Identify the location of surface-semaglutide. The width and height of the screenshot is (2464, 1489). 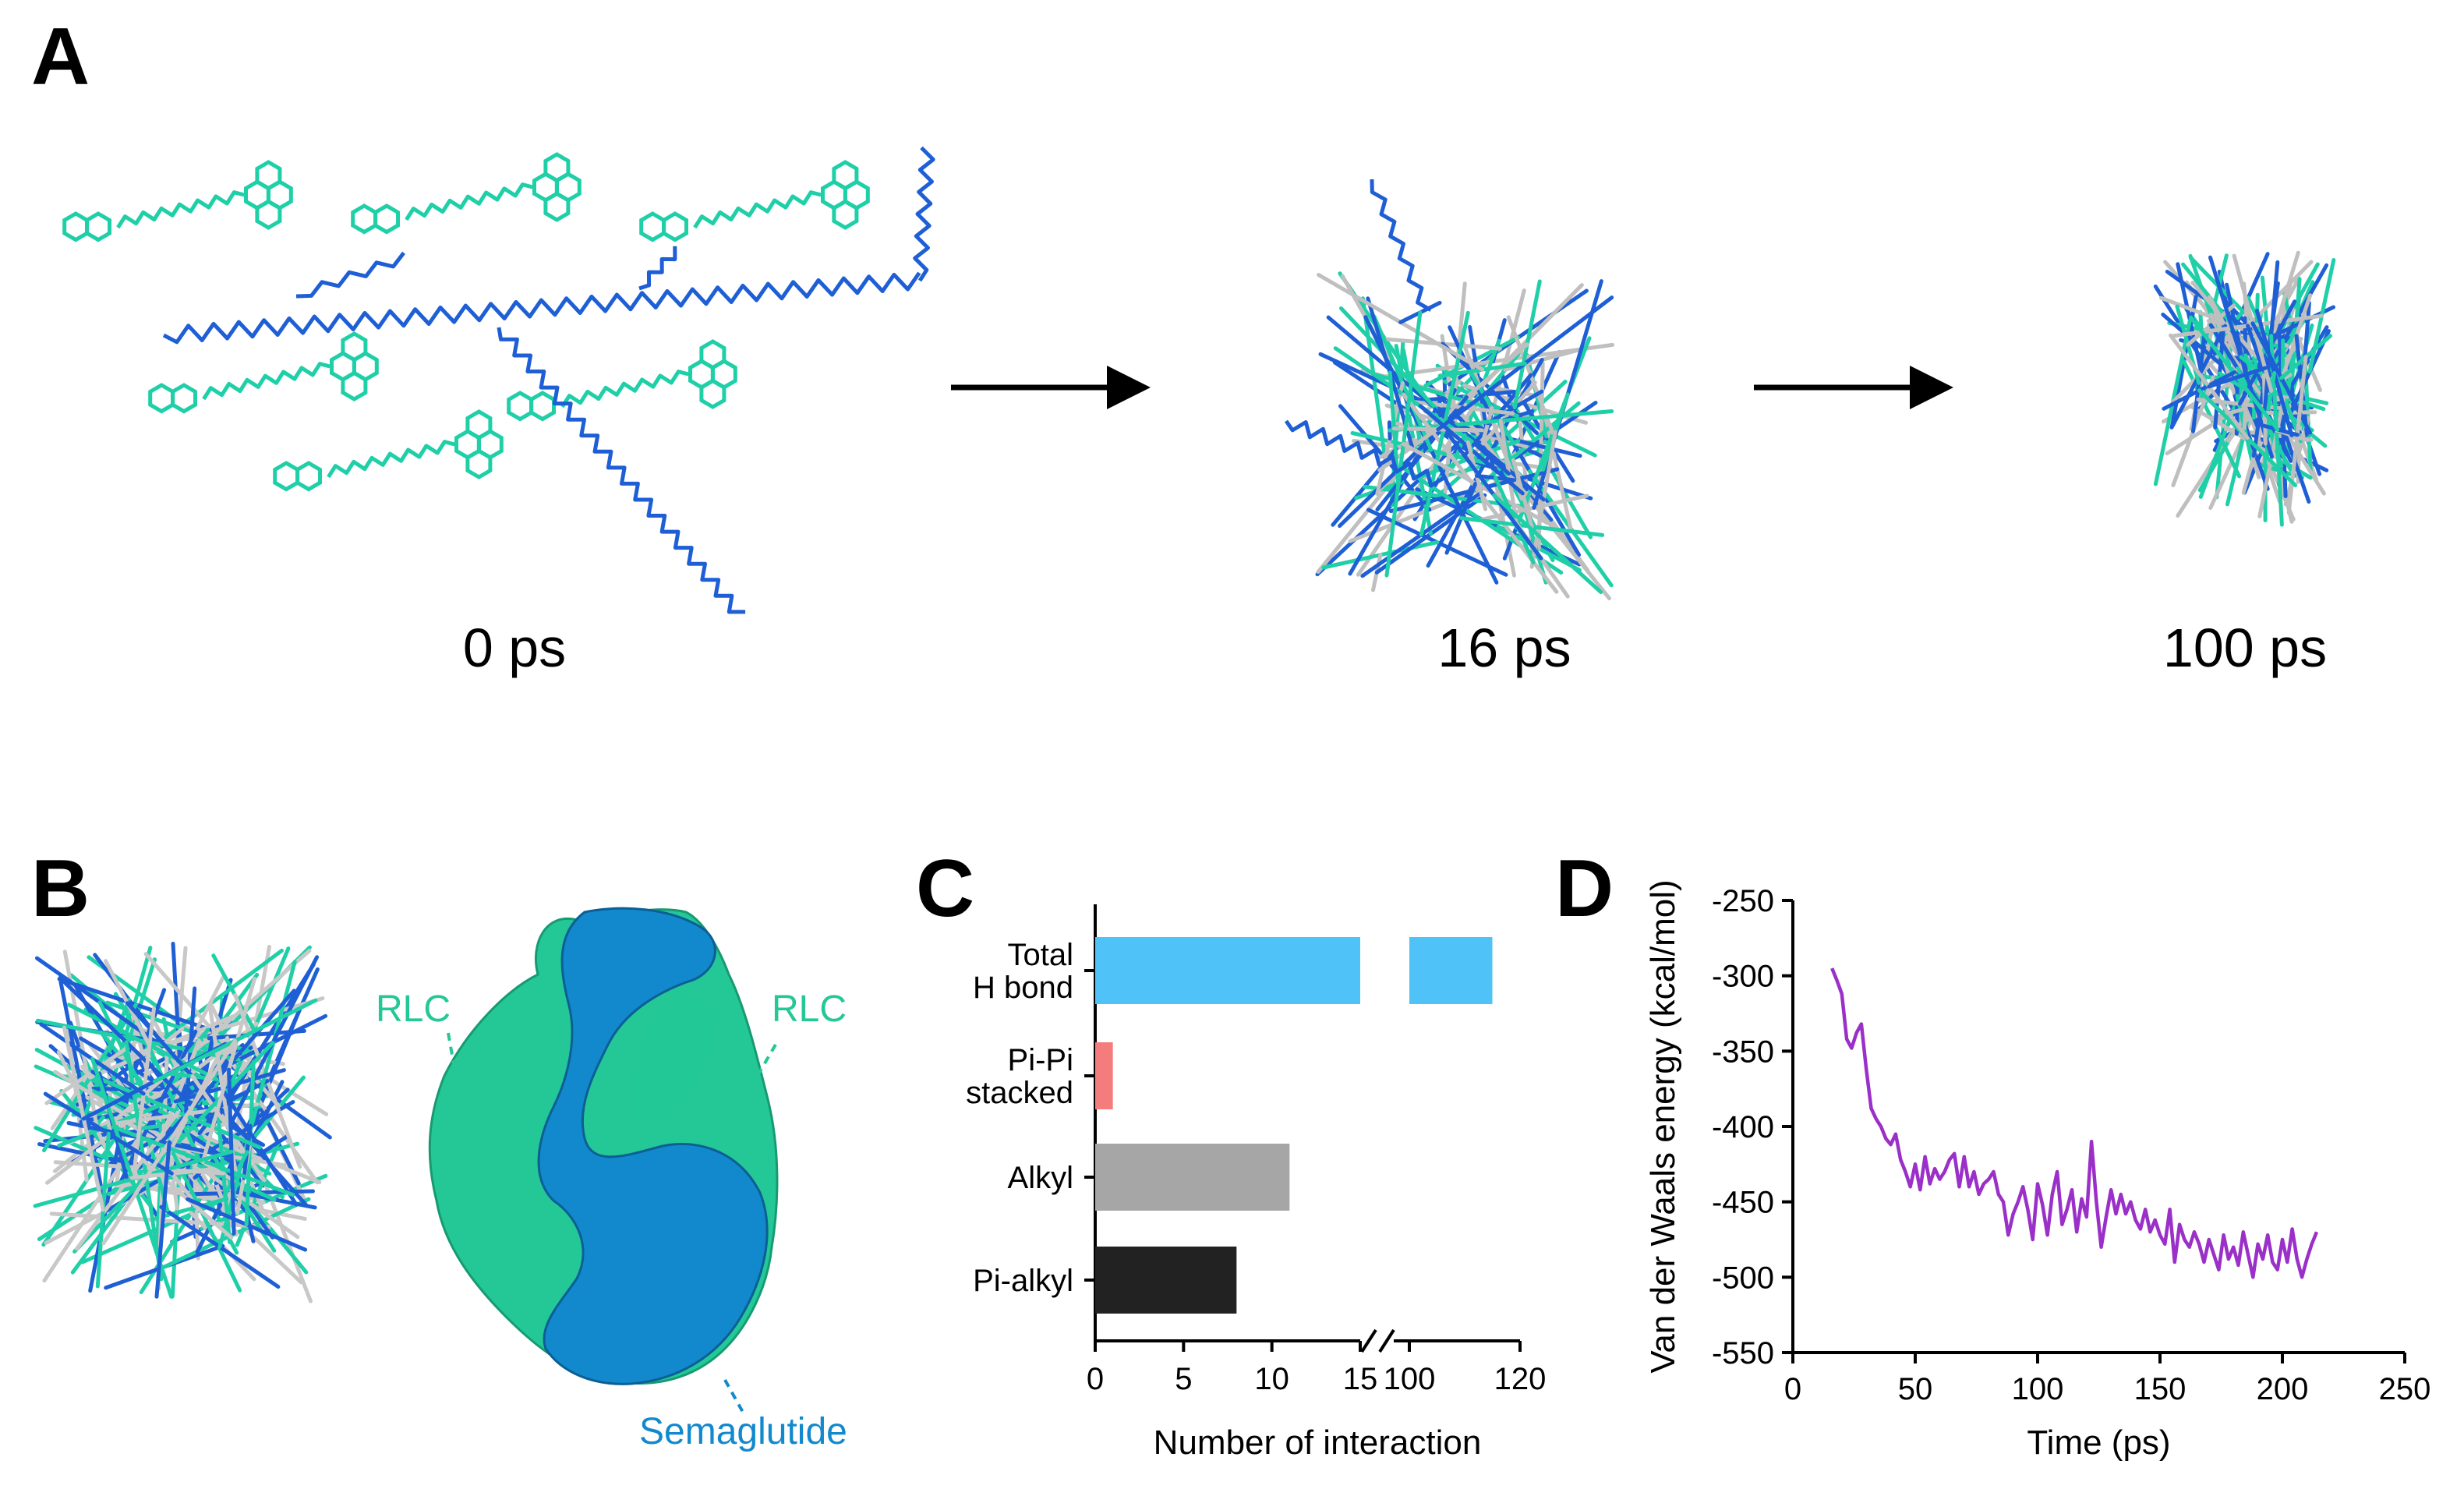
(653, 1146).